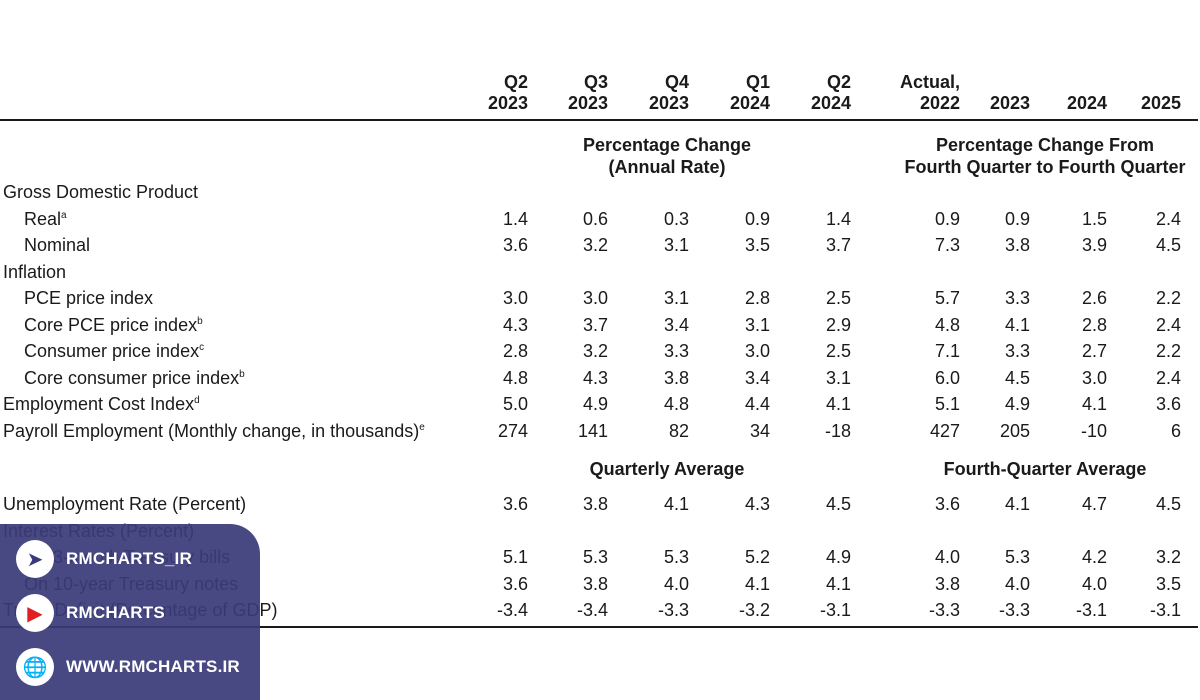  What do you see at coordinates (915, 93) in the screenshot?
I see `column-header: Actual, 2022` at bounding box center [915, 93].